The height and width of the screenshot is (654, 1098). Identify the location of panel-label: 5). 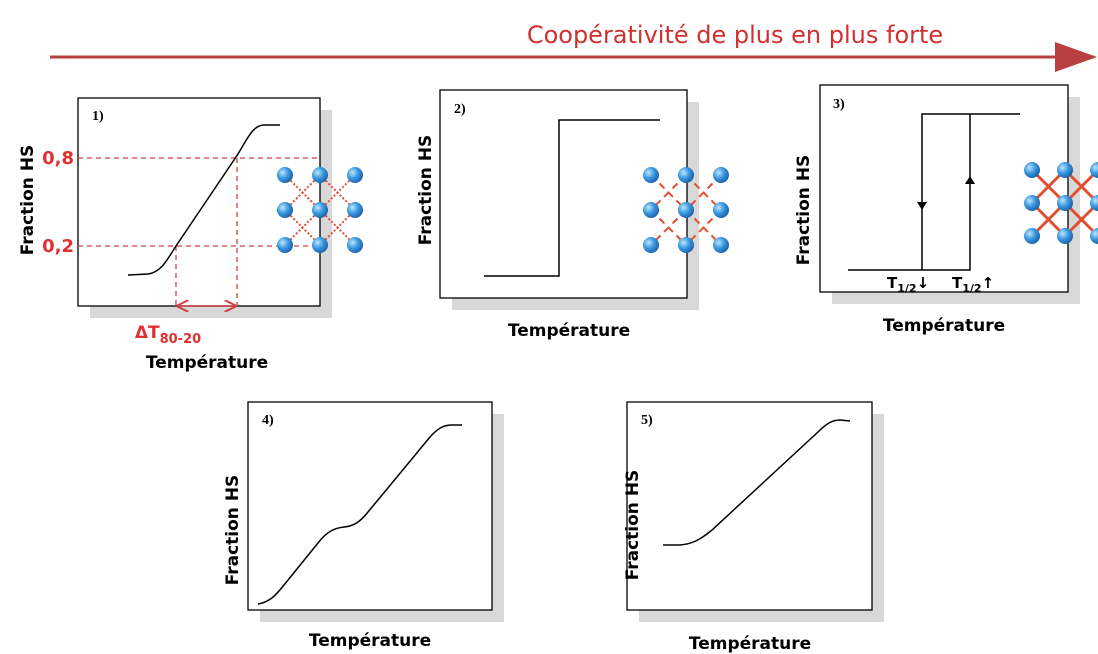
(647, 420).